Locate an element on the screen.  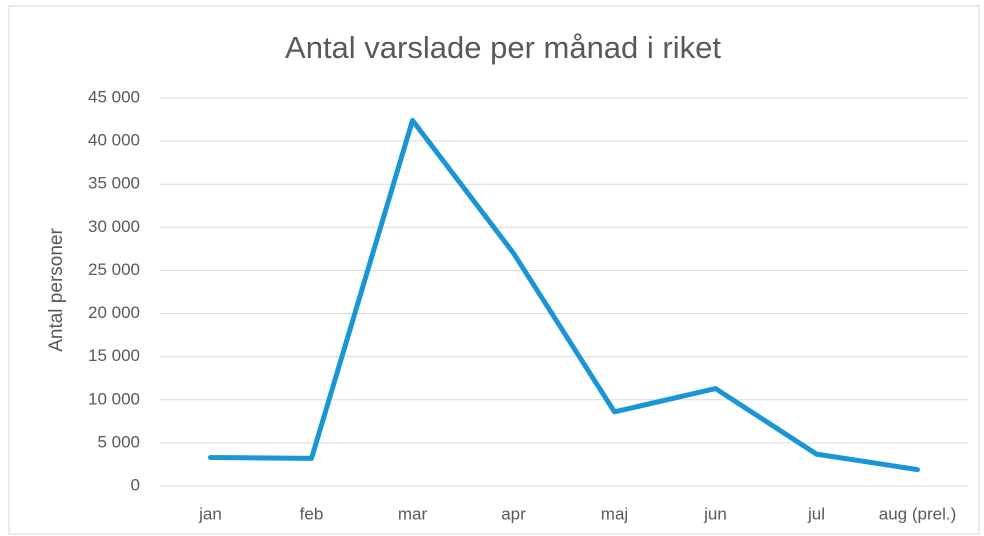
x-tick-label: jul is located at coordinates (816, 513).